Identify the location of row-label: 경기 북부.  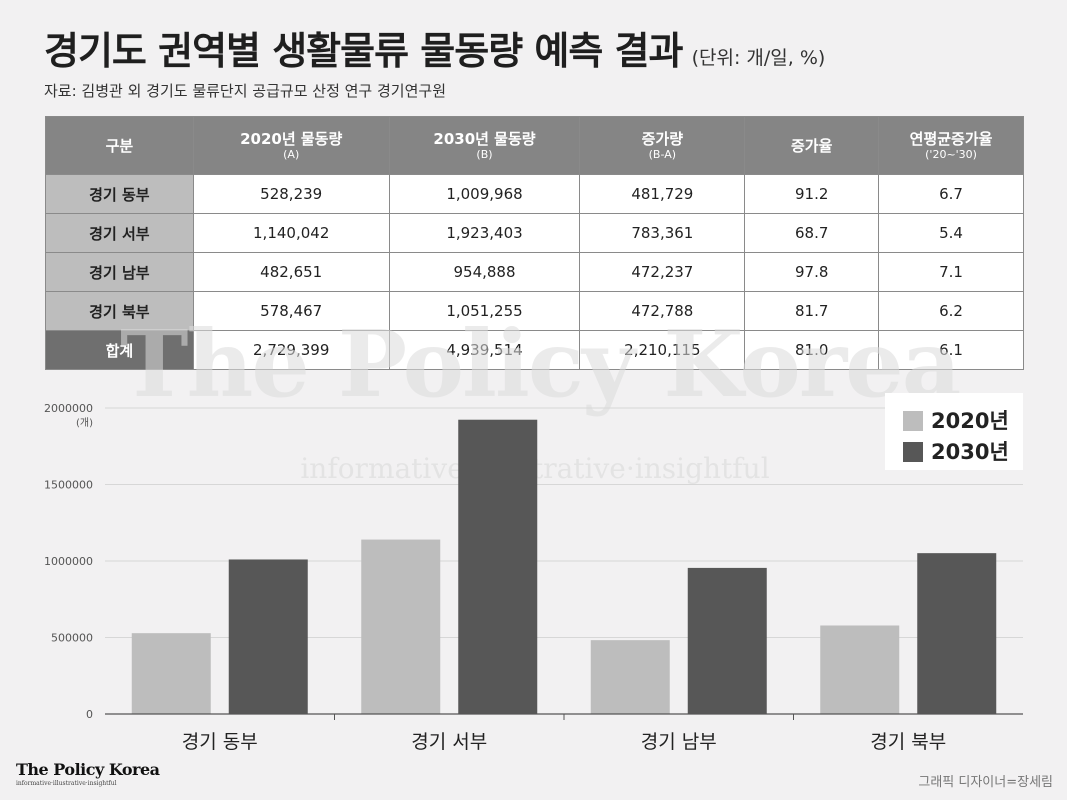
(119, 311).